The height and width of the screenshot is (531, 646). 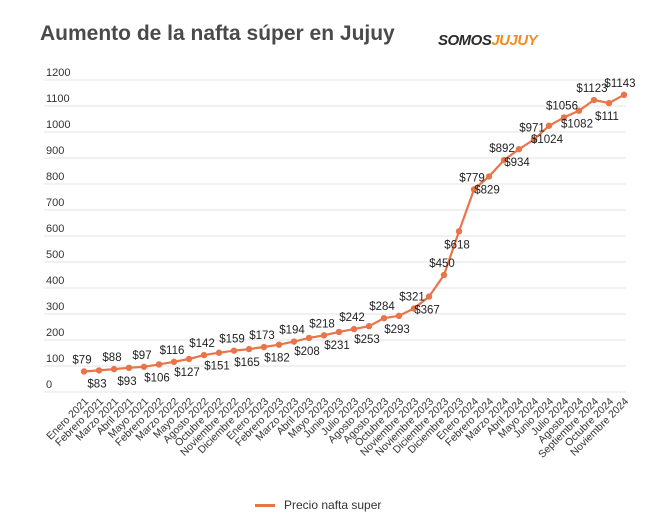 I want to click on y-tick-label: 1000, so click(x=58, y=125).